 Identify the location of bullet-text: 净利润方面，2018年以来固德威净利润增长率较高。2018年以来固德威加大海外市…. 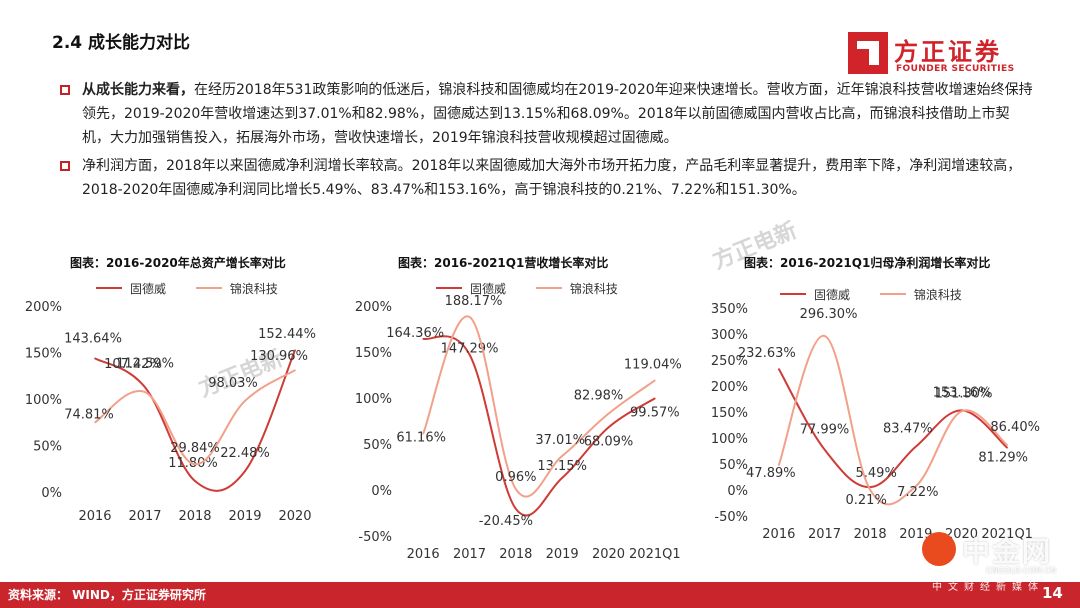
(552, 178).